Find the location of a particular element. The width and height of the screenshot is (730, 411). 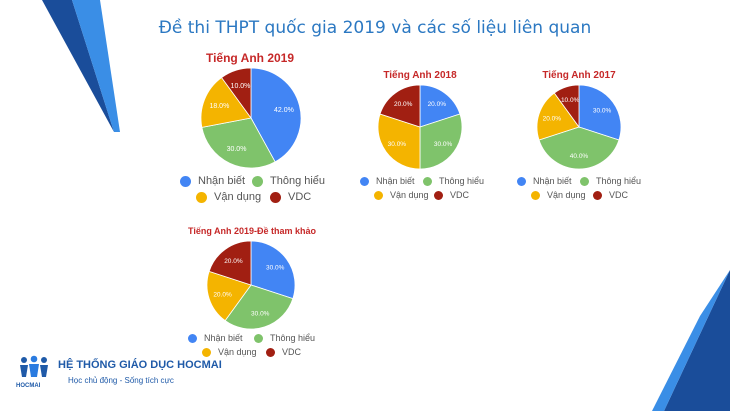

deco-top-left-light-band is located at coordinates (96, 66).